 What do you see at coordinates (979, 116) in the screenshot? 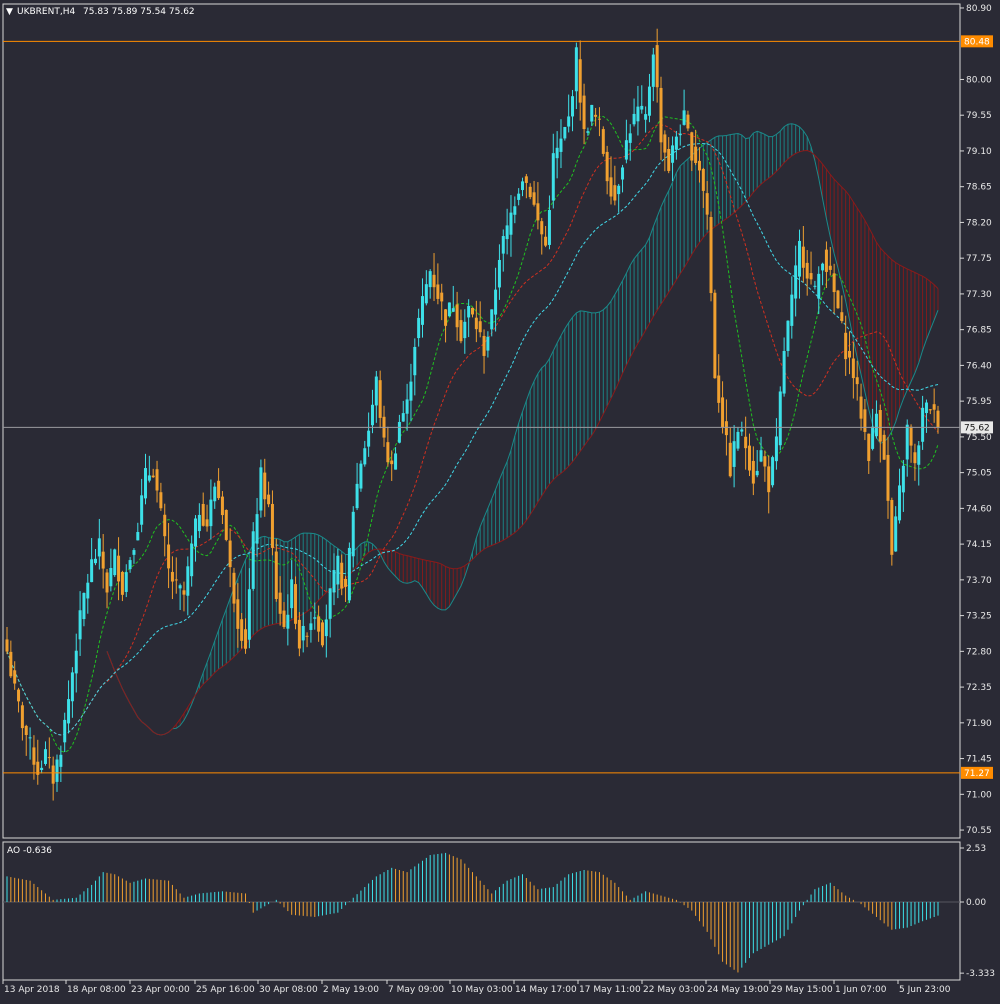
I see `price-tick-label: 79.55` at bounding box center [979, 116].